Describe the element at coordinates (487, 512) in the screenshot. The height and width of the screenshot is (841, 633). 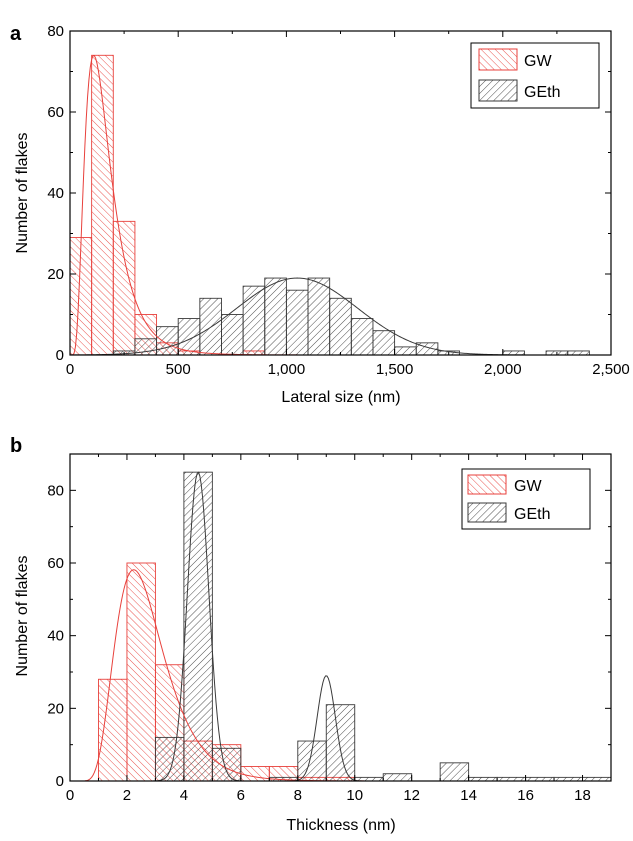
I see `legend-b-geth-swatch` at that location.